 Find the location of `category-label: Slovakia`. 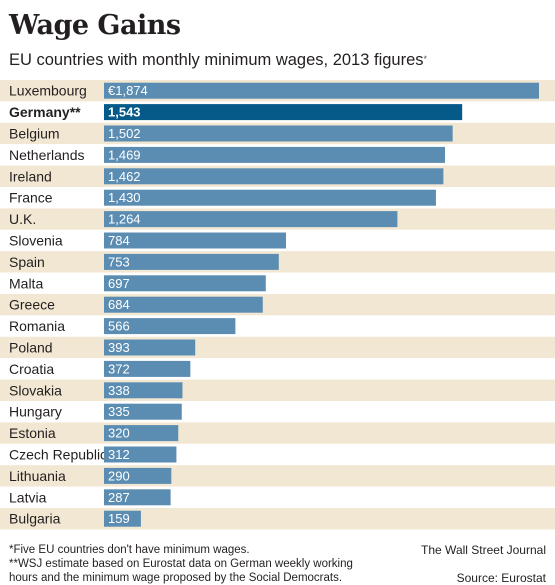

category-label: Slovakia is located at coordinates (35, 390).